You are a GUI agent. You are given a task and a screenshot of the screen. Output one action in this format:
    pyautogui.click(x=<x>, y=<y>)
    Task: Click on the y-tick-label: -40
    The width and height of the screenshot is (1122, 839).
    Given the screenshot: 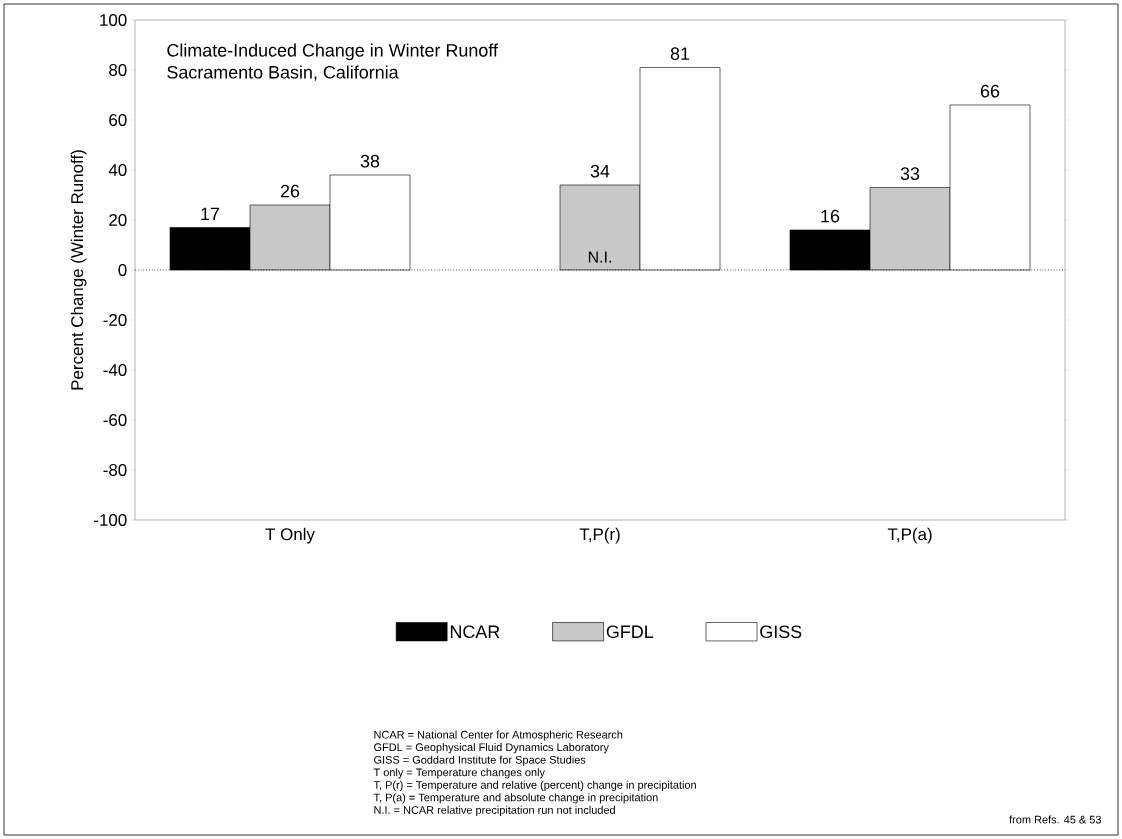 What is the action you would take?
    pyautogui.click(x=115, y=370)
    